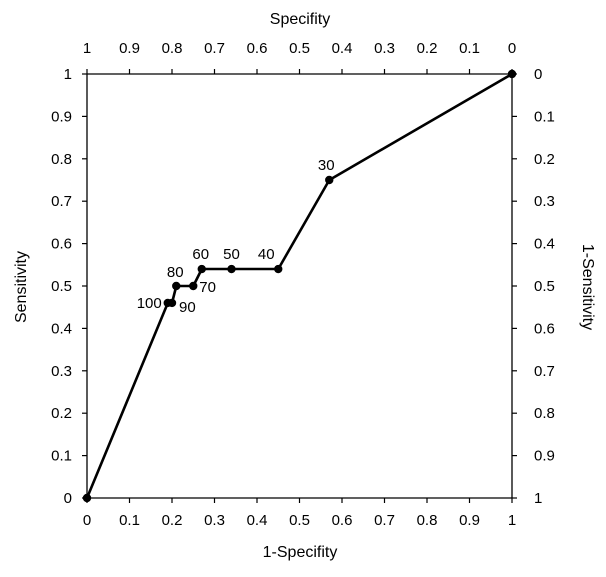 This screenshot has width=606, height=577. I want to click on y-tick-label: 0.3, so click(61, 371).